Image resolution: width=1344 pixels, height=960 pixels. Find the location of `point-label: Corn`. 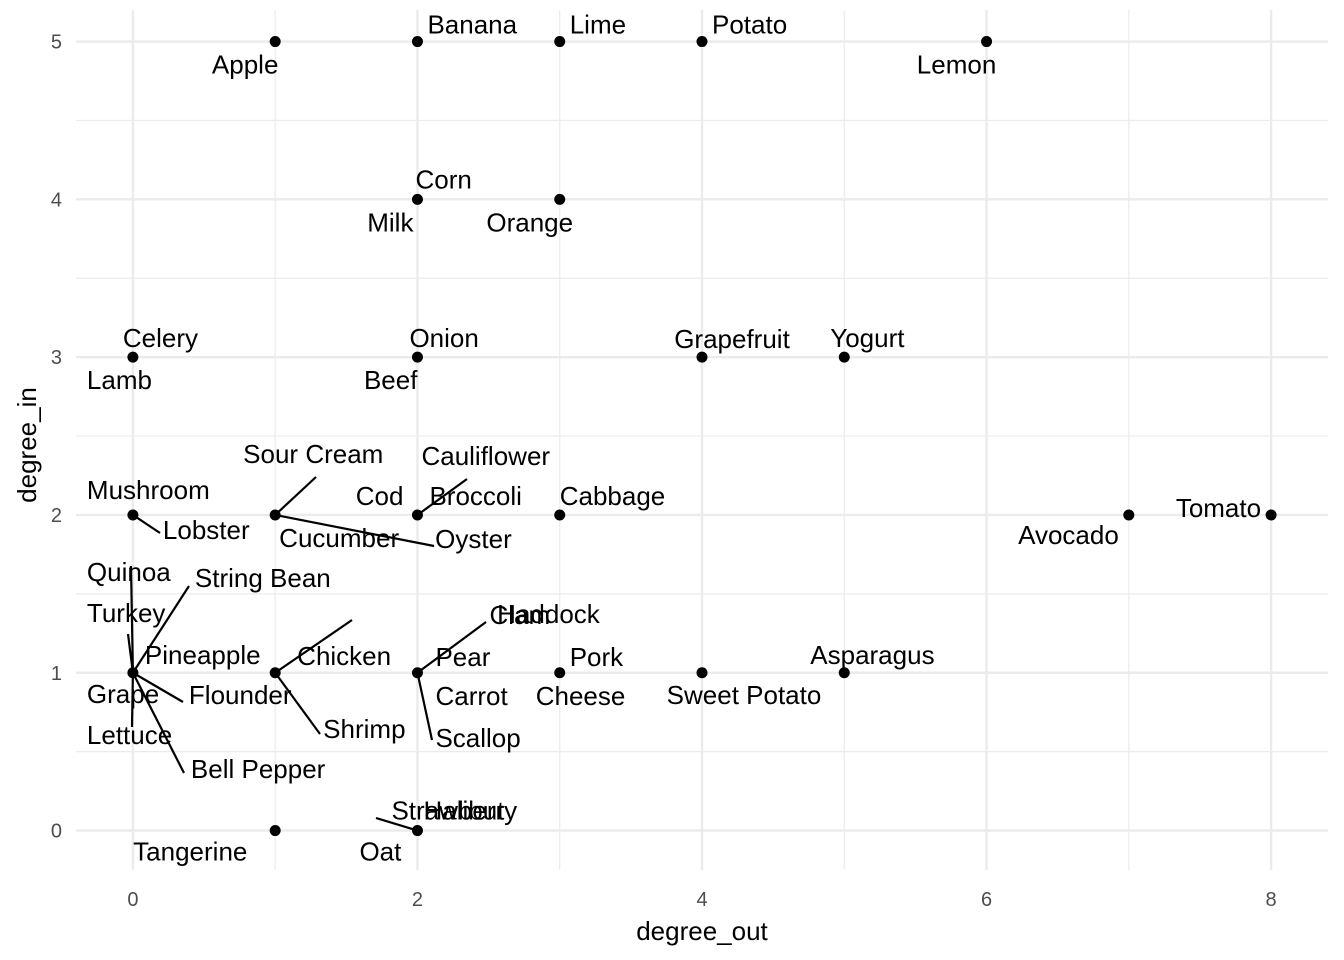

point-label: Corn is located at coordinates (443, 179).